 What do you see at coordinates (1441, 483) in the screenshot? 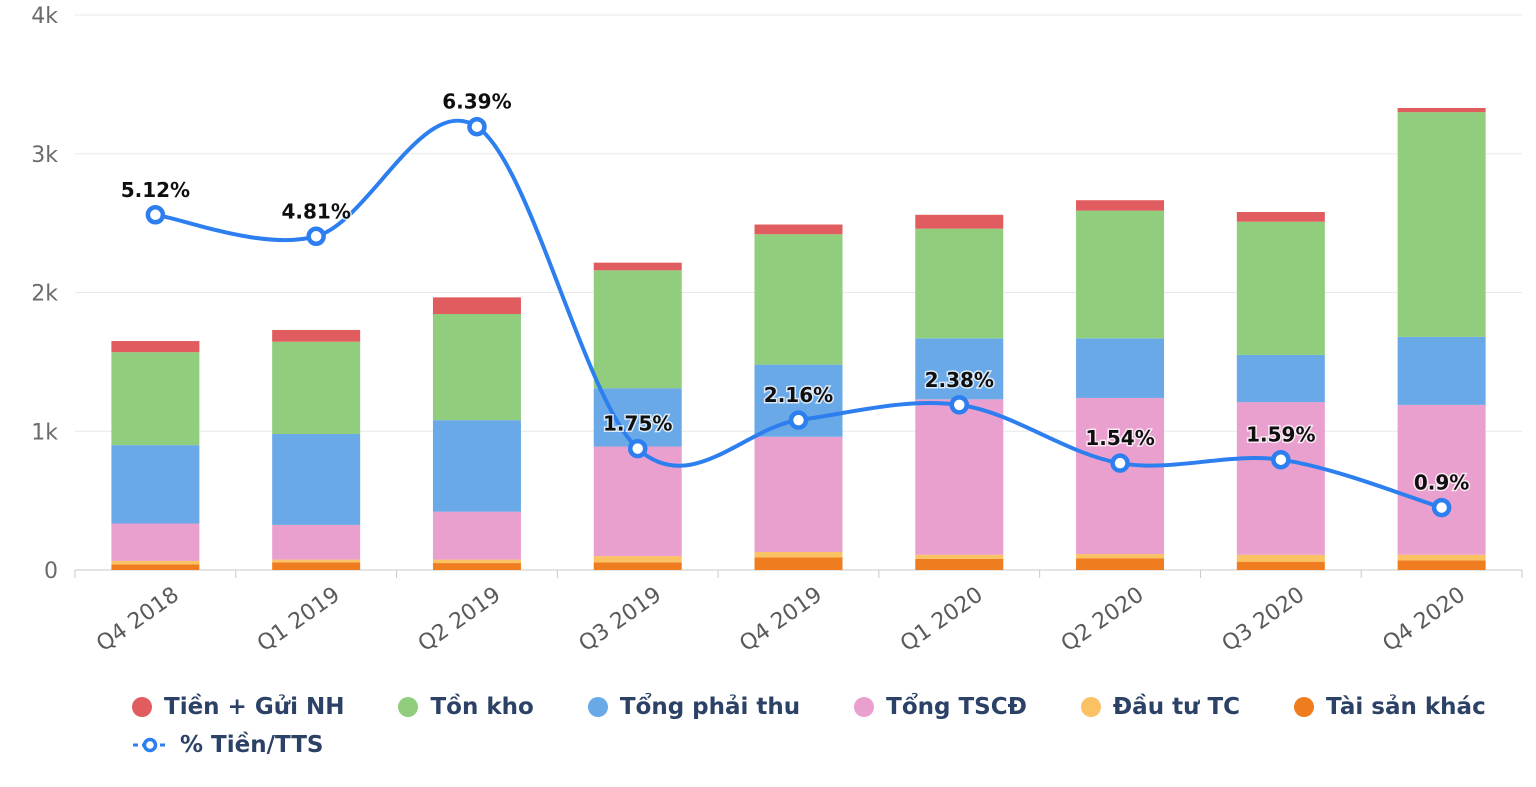
I see `line-point-label: 0.9%` at bounding box center [1441, 483].